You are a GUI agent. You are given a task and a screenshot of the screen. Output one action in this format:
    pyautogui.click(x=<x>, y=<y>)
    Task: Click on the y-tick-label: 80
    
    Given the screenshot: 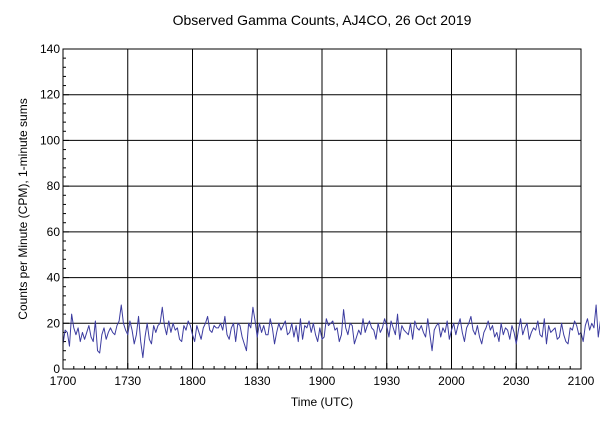 What is the action you would take?
    pyautogui.click(x=54, y=186)
    